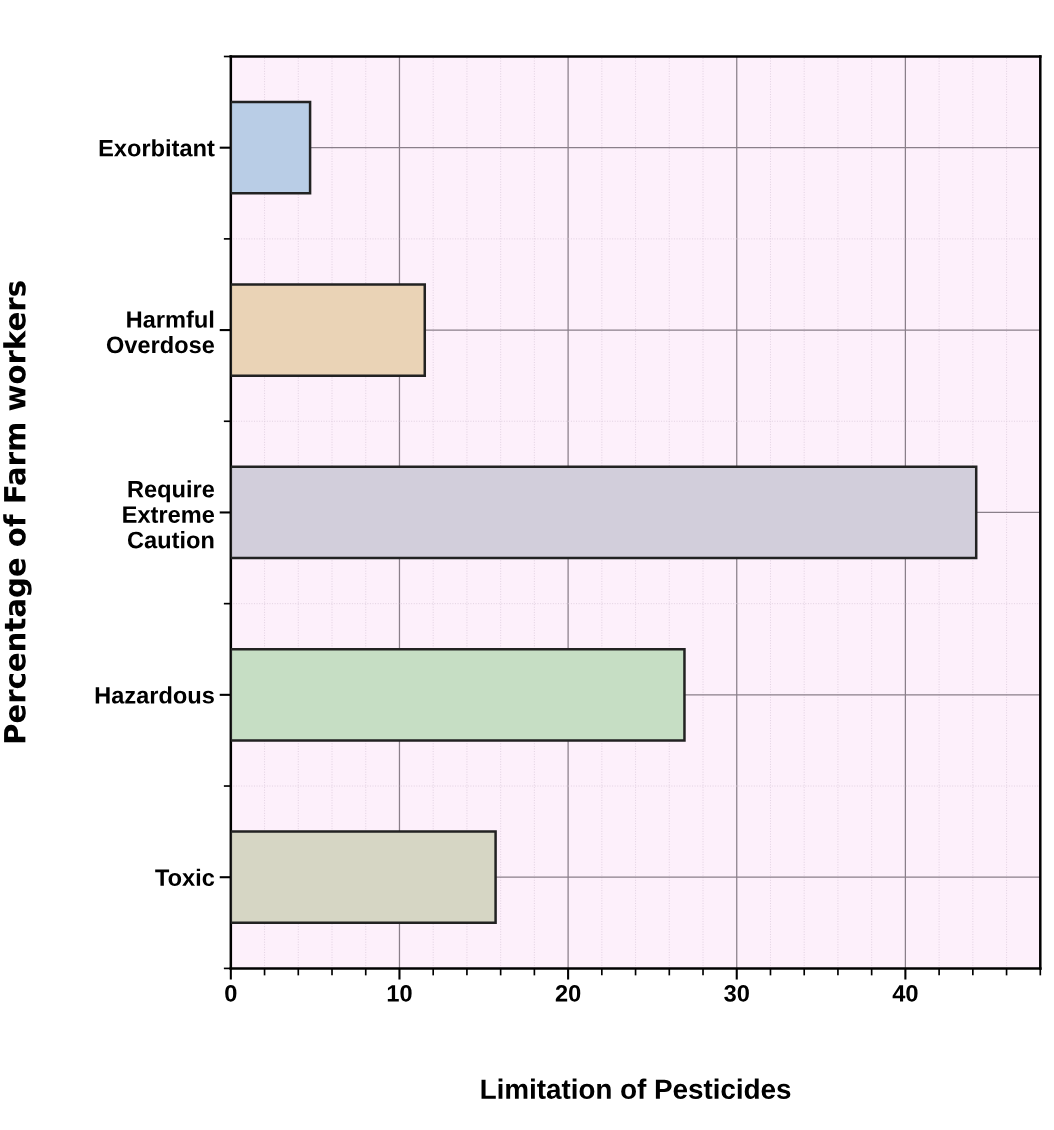 The image size is (1054, 1130). Describe the element at coordinates (154, 695) in the screenshot. I see `y-tick-label: Hazardous` at that location.